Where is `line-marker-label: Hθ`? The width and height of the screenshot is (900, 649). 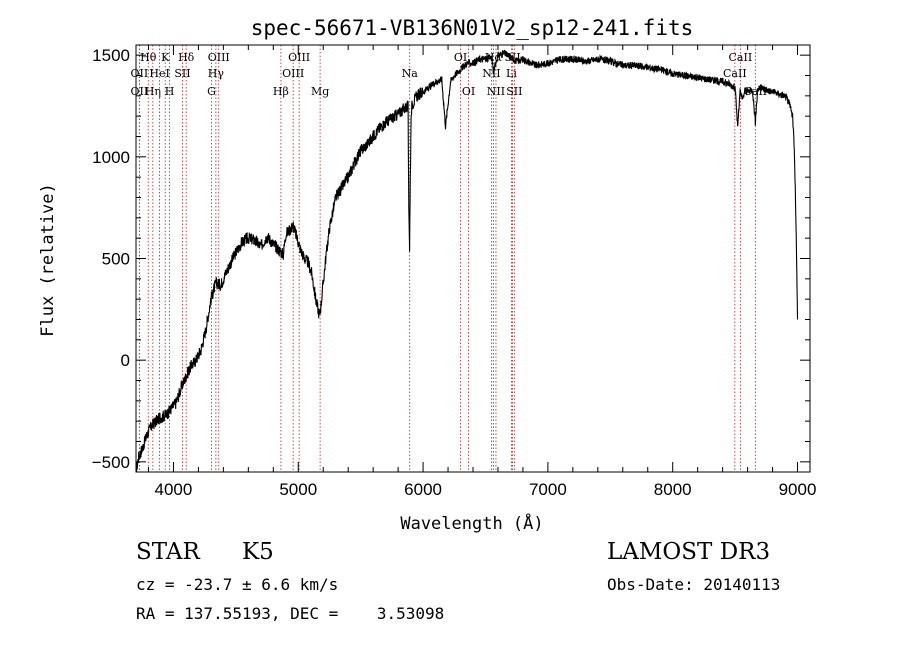 line-marker-label: Hθ is located at coordinates (148, 57).